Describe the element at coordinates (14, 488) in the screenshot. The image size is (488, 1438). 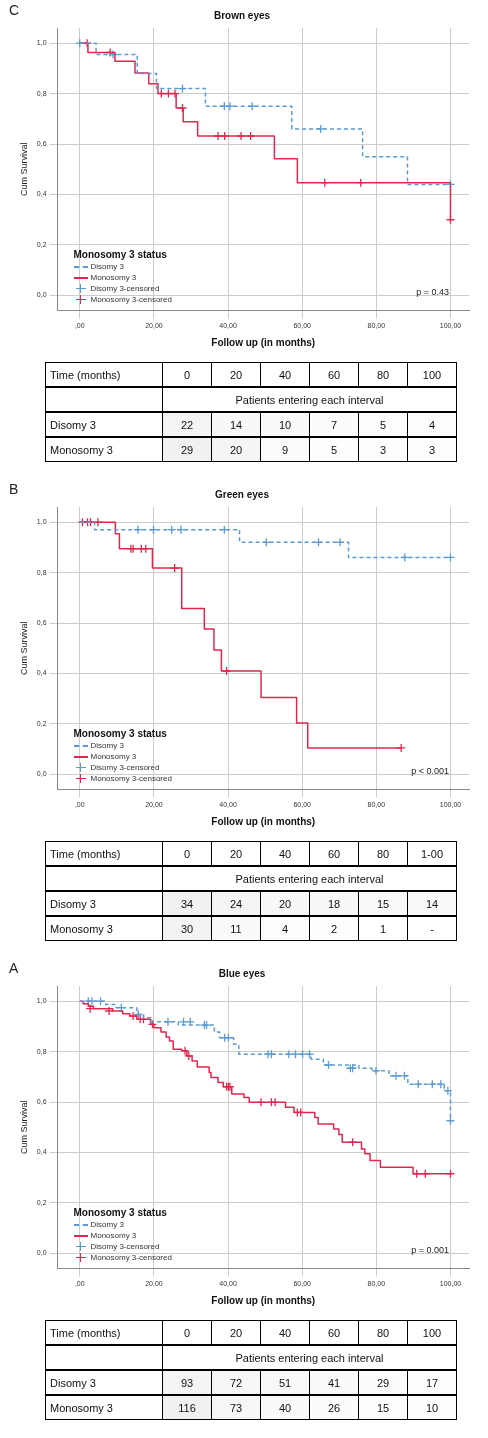
I see `text: B` at that location.